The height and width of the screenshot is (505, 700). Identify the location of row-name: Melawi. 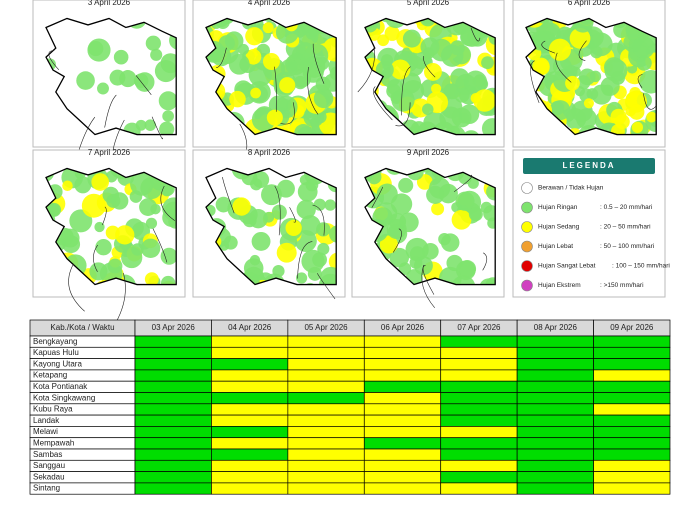
(45, 431).